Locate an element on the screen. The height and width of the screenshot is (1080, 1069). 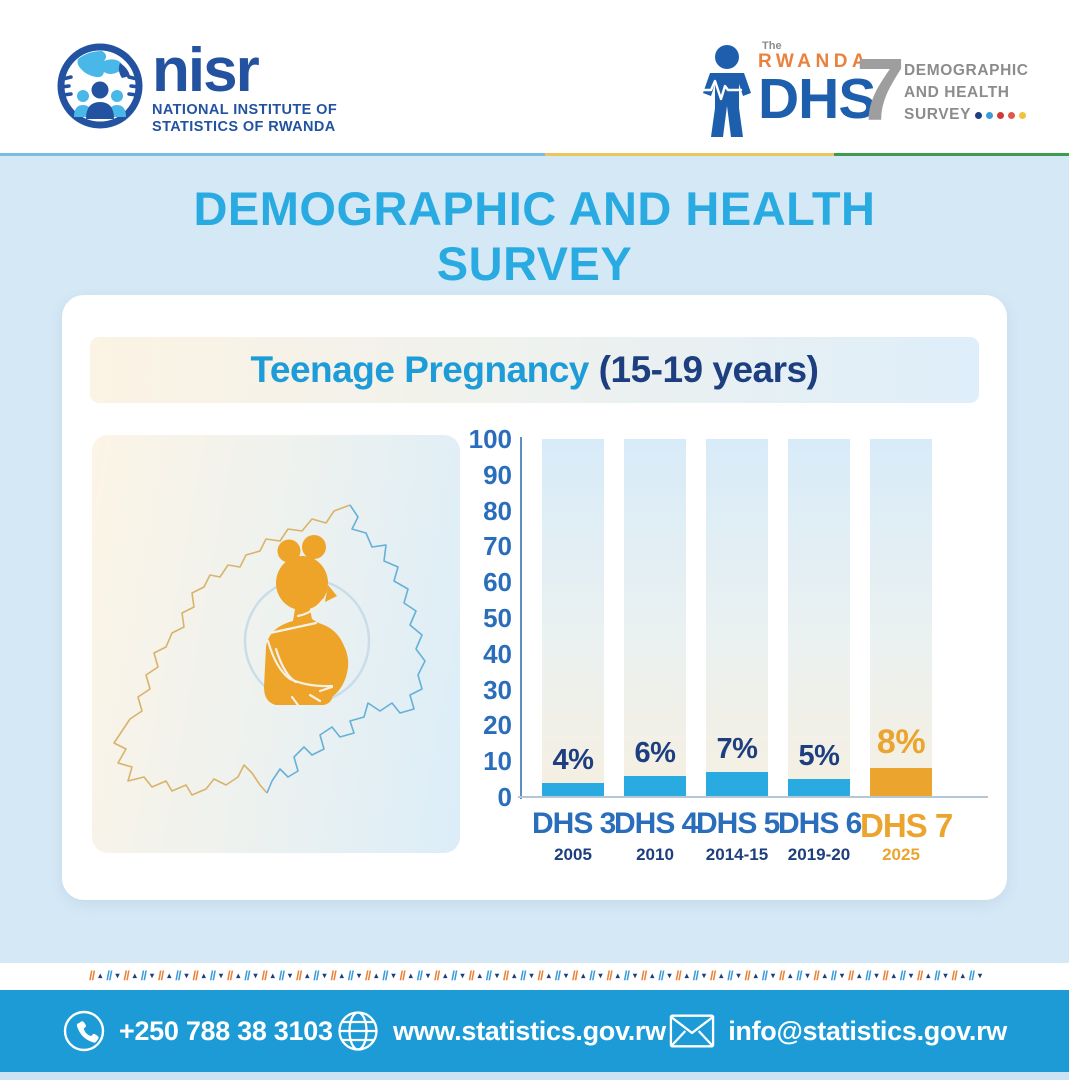
dhs-dot is located at coordinates (1001, 115).